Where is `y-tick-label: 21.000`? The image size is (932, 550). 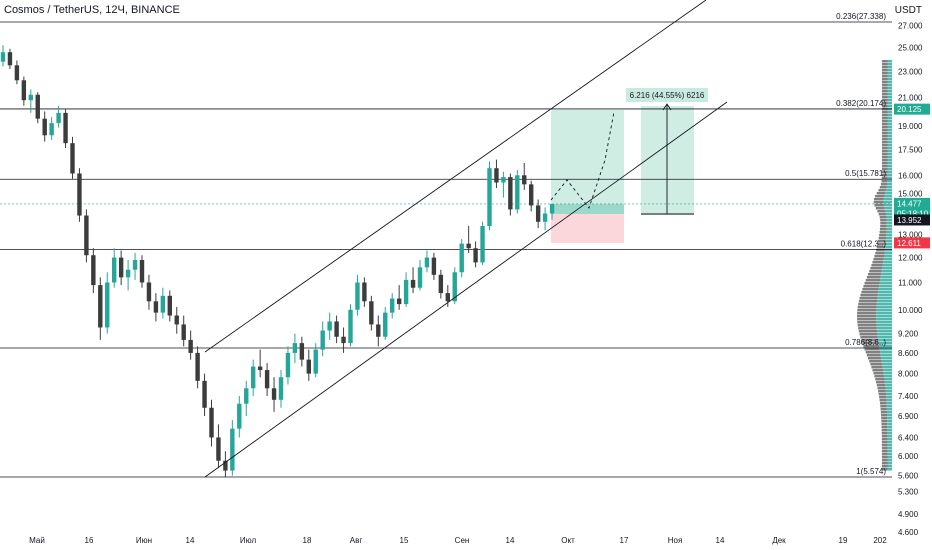
y-tick-label: 21.000 is located at coordinates (910, 97).